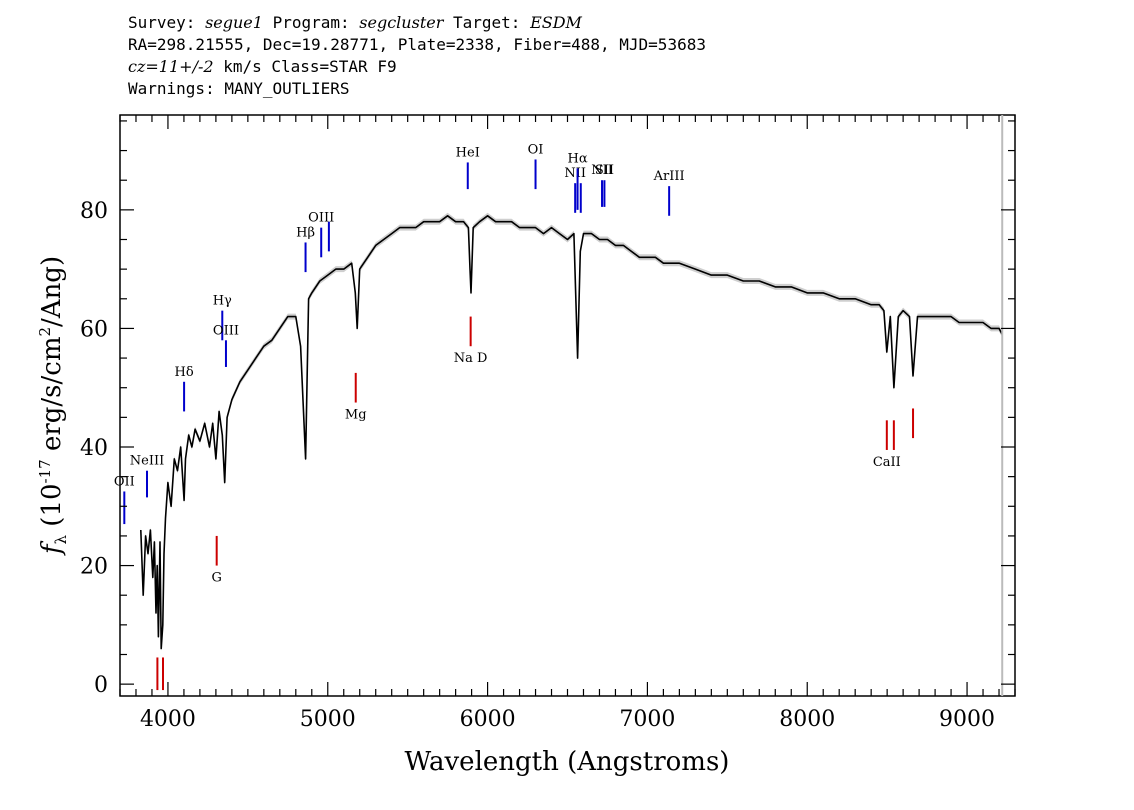 The width and height of the screenshot is (1134, 810). I want to click on program-label: Program:, so click(311, 22).